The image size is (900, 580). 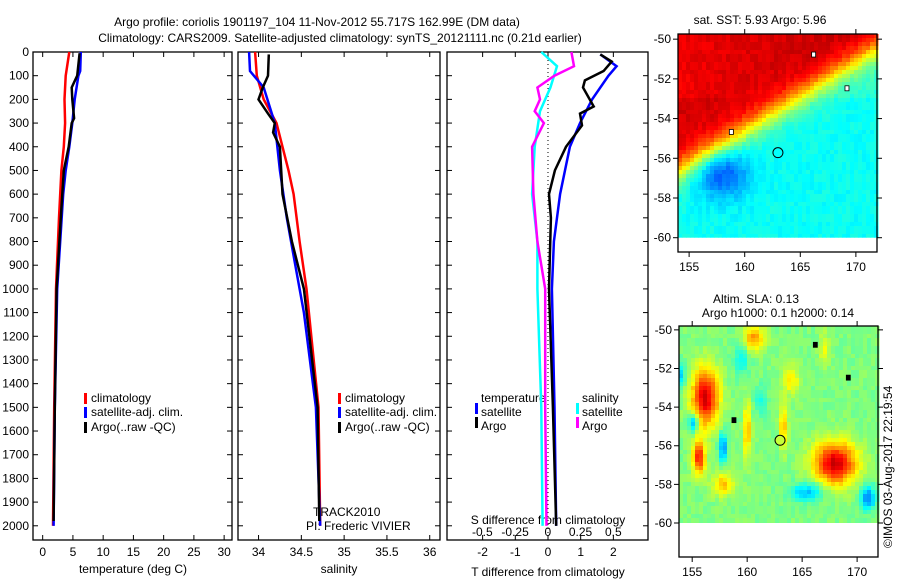 I want to click on track-annotation: TRACK2010, so click(x=347, y=512).